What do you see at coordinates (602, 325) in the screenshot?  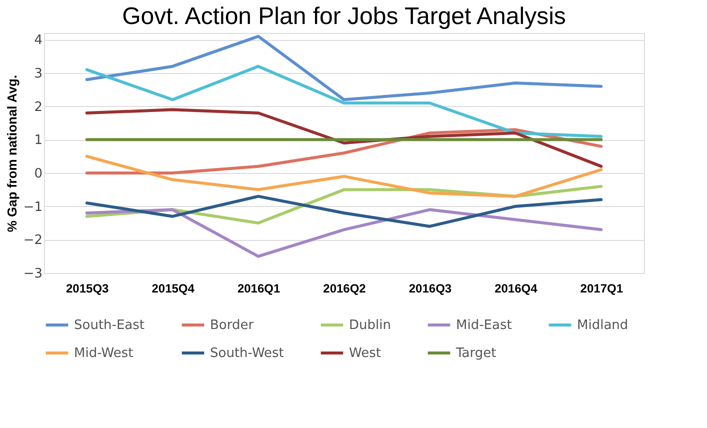 I see `legend-label: Midland` at bounding box center [602, 325].